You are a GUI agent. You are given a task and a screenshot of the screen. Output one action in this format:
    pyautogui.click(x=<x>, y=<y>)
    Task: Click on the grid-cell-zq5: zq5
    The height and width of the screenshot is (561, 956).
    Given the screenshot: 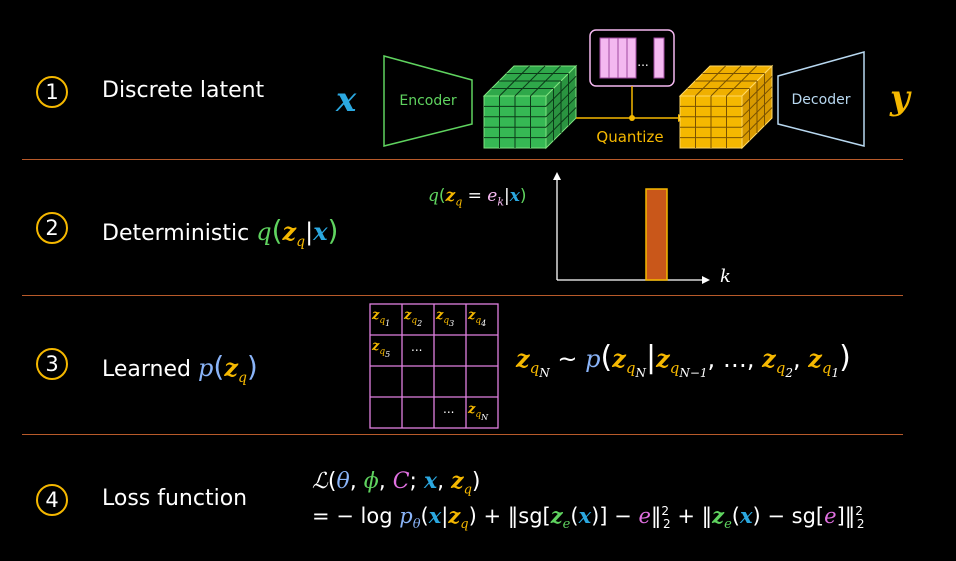 What is the action you would take?
    pyautogui.click(x=381, y=349)
    